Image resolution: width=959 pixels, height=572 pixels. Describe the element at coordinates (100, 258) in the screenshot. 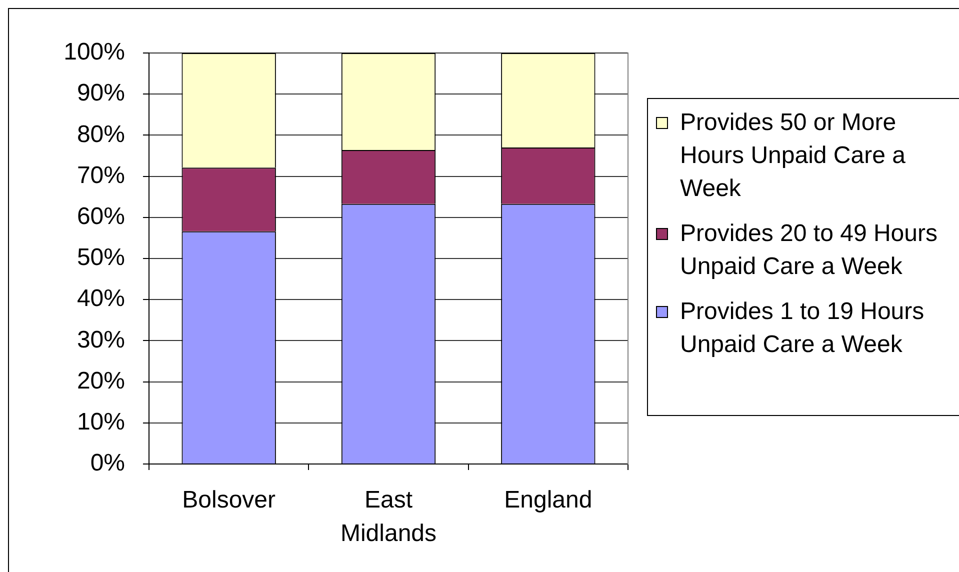

I see `y-tick-label: 50%` at that location.